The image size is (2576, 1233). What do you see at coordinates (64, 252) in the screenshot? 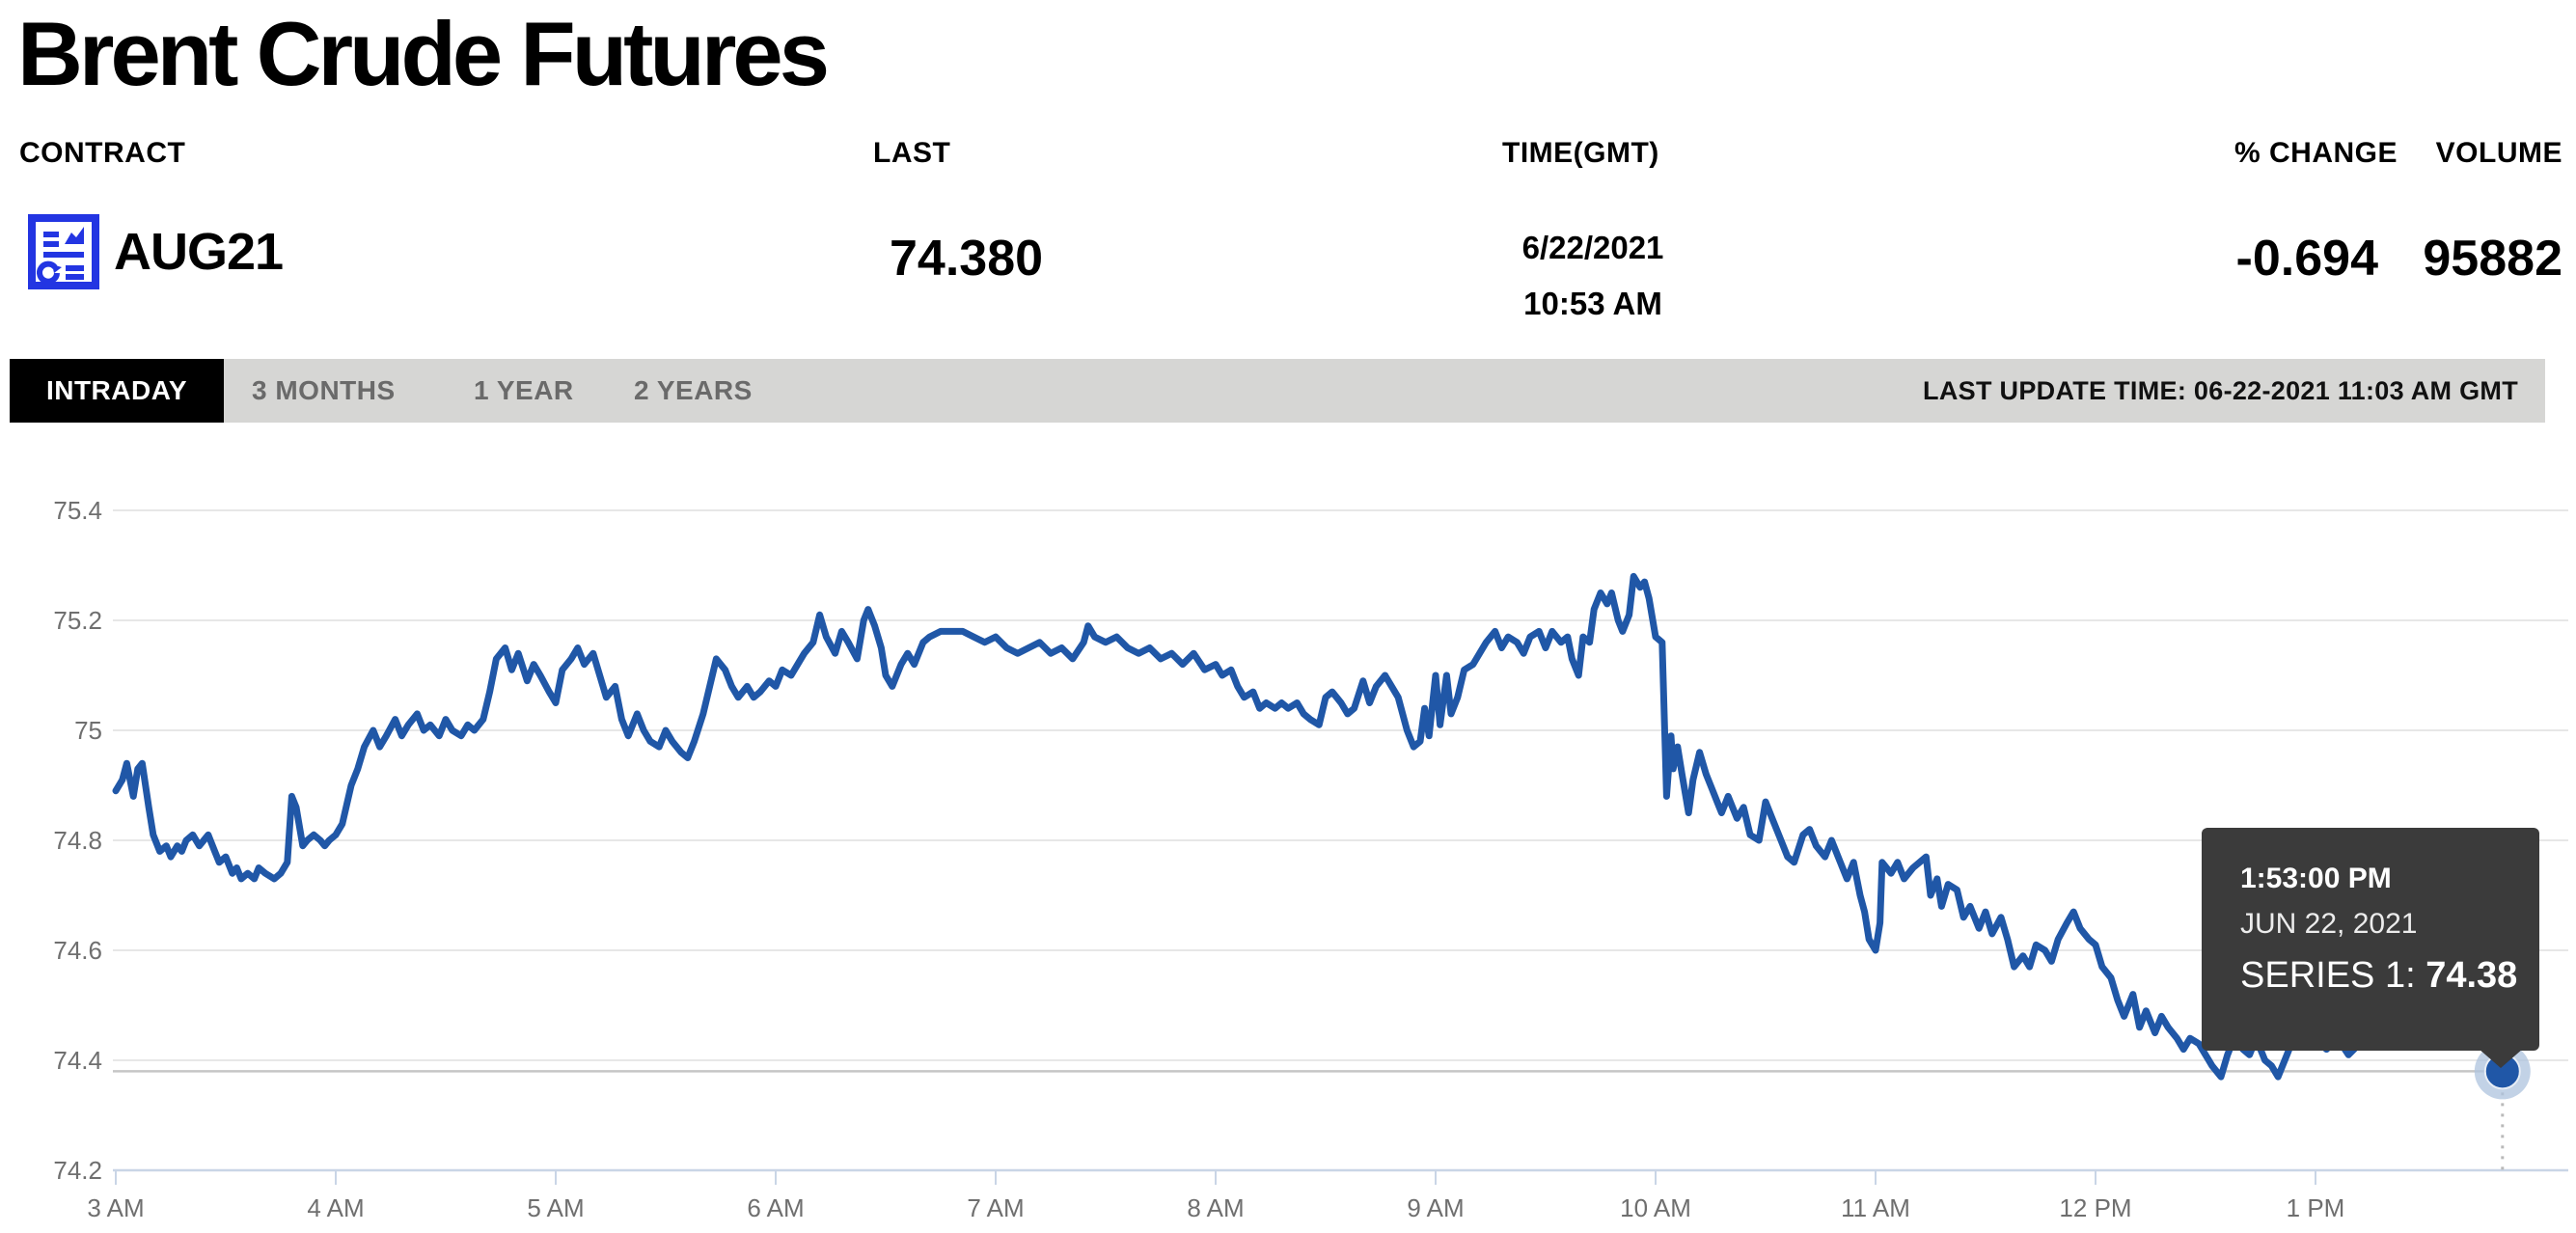
I see `report-document-icon` at bounding box center [64, 252].